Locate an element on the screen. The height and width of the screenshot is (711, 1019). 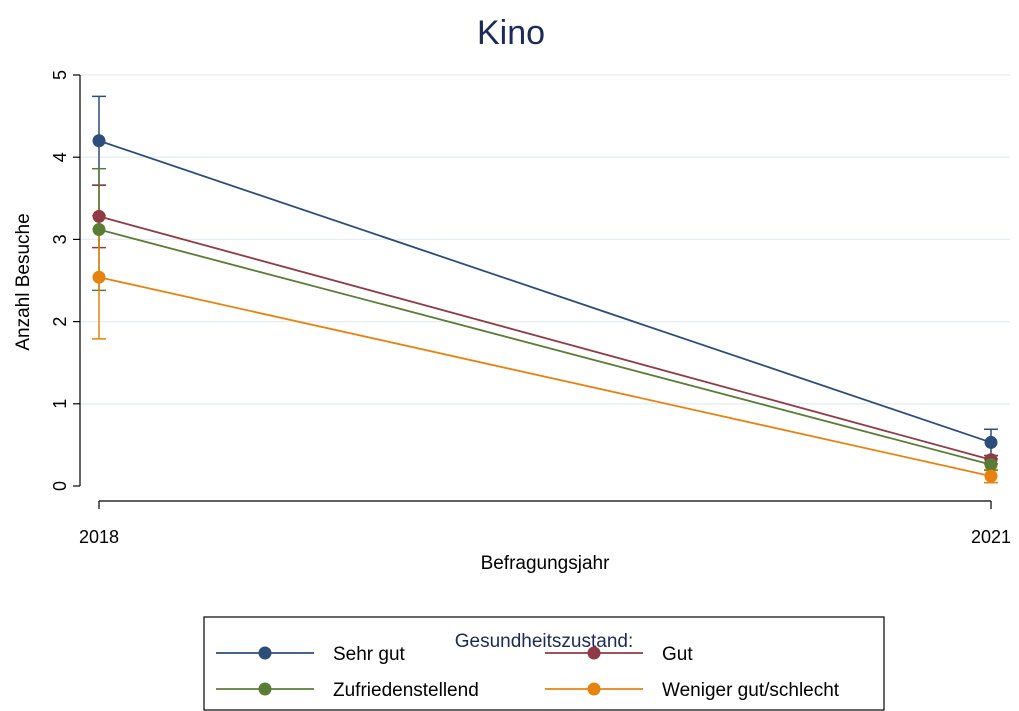
data-point-gut-2018 is located at coordinates (99, 216).